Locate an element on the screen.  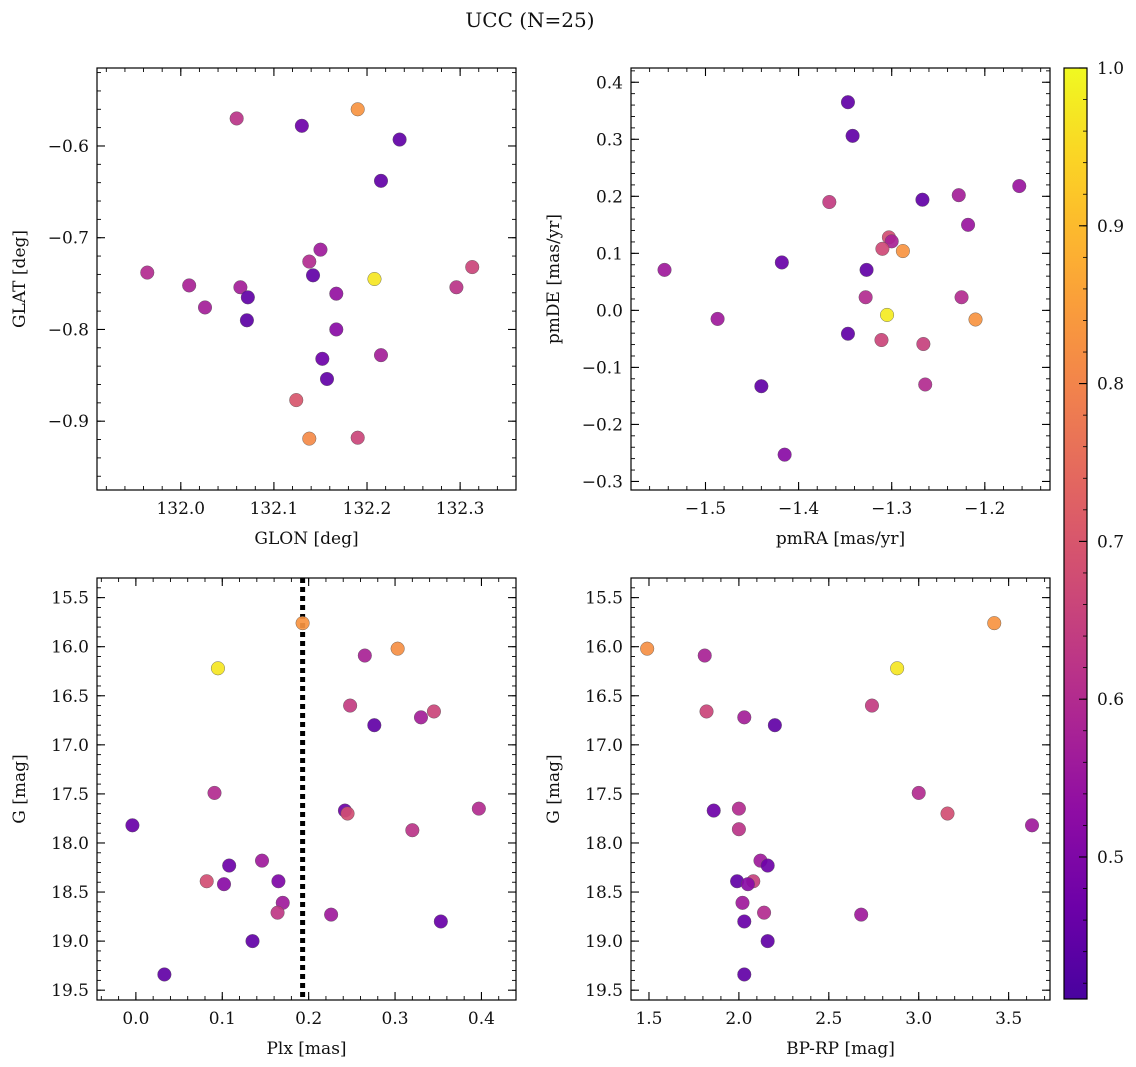
colorbar-gradient is located at coordinates (1075, 533).